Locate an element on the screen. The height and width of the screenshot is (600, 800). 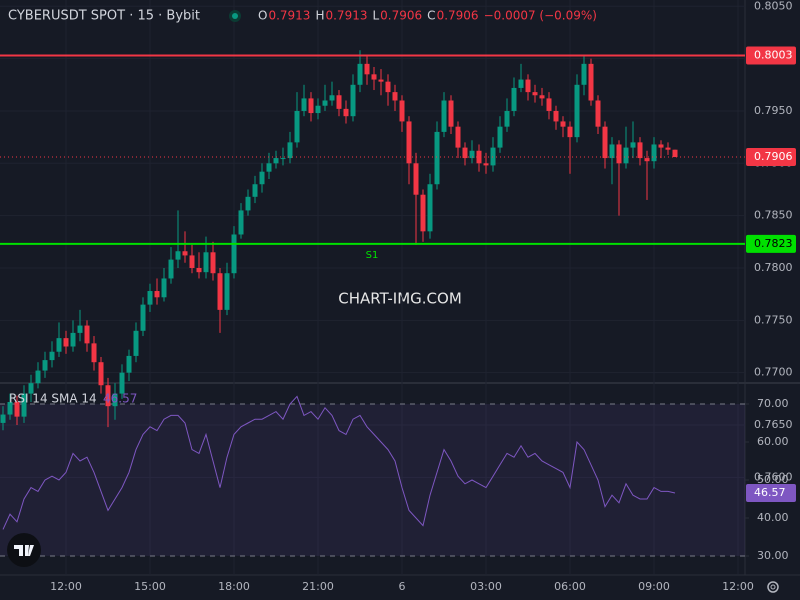
settings-icon is located at coordinates (773, 587).